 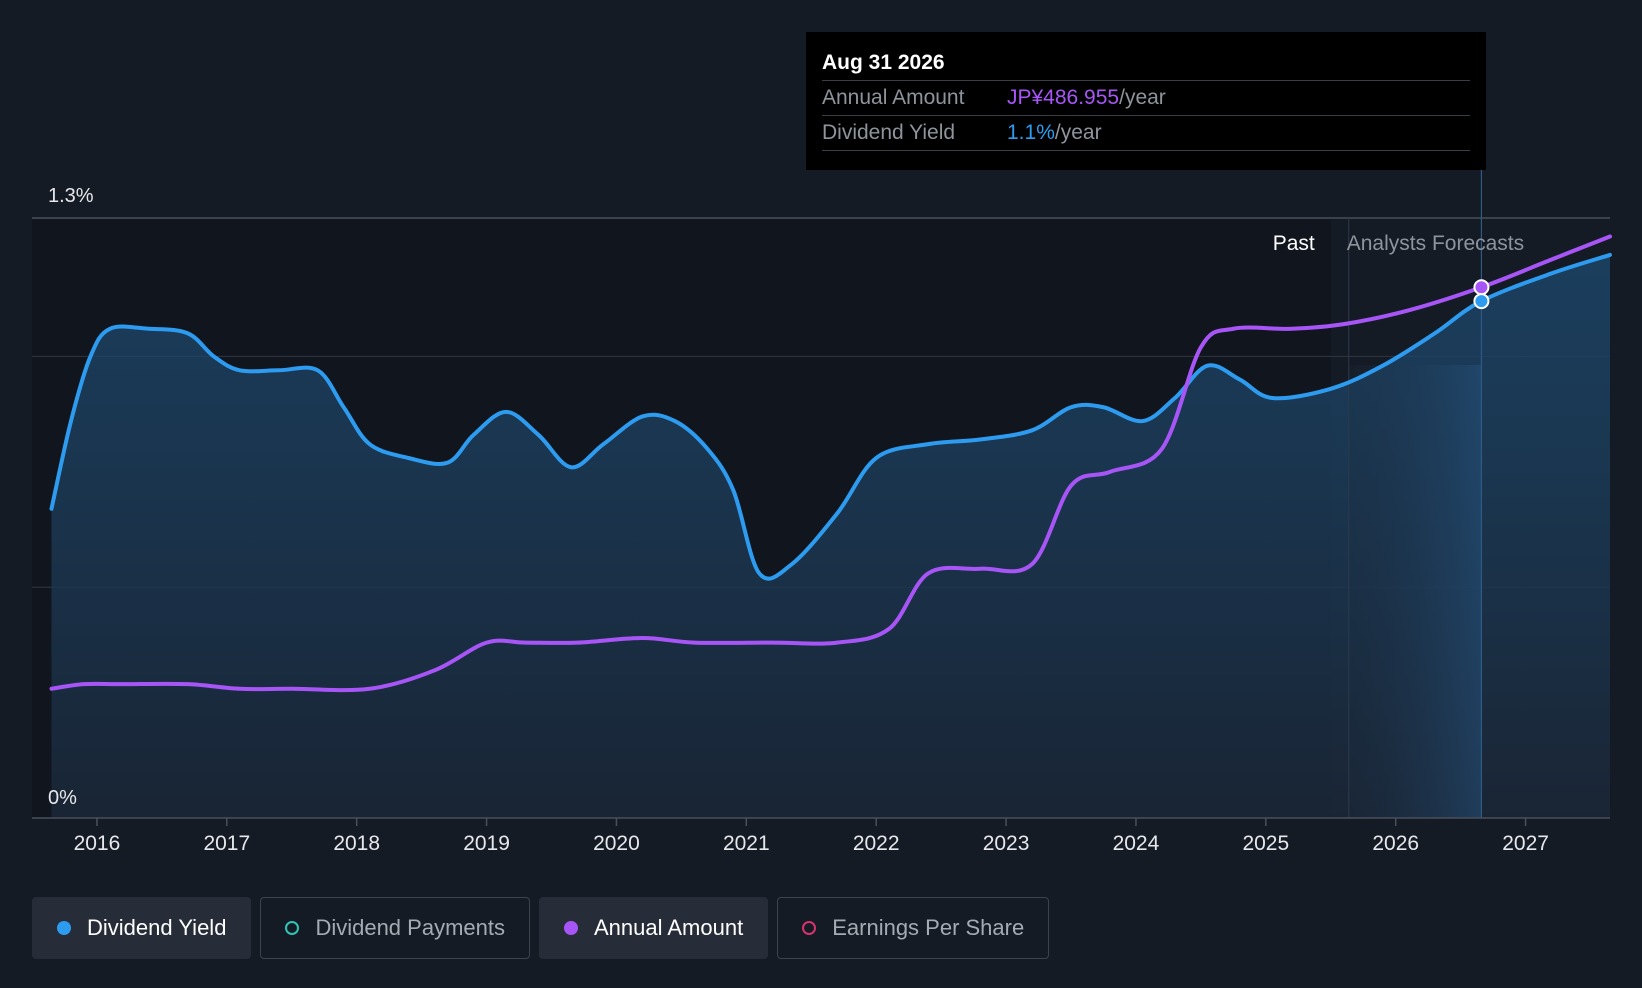 I want to click on hover-marker-annual-amount, so click(x=1481, y=287).